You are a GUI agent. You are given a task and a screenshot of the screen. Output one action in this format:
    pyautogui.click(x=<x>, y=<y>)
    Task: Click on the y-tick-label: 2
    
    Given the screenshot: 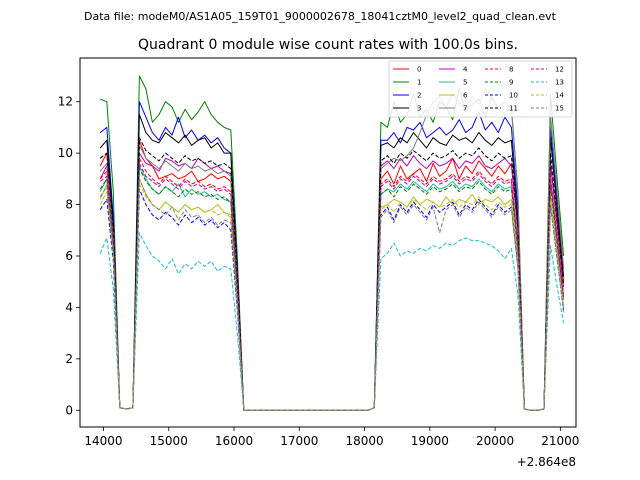 What is the action you would take?
    pyautogui.click(x=69, y=359)
    